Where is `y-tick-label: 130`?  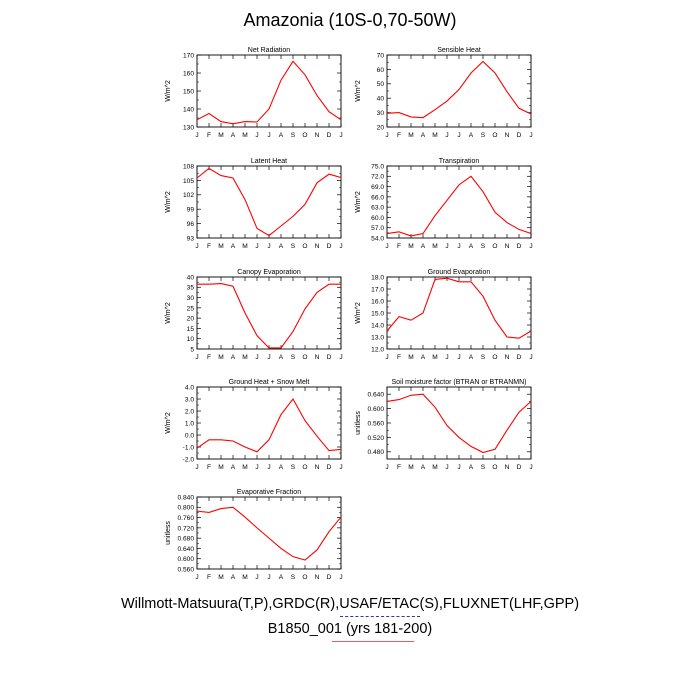 y-tick-label: 130 is located at coordinates (188, 127).